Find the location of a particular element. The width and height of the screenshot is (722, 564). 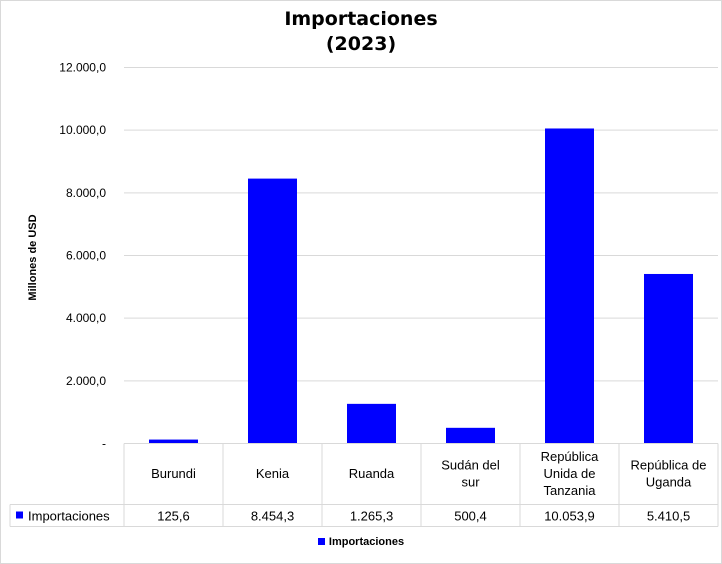

x-tick-label: Uganda is located at coordinates (669, 482).